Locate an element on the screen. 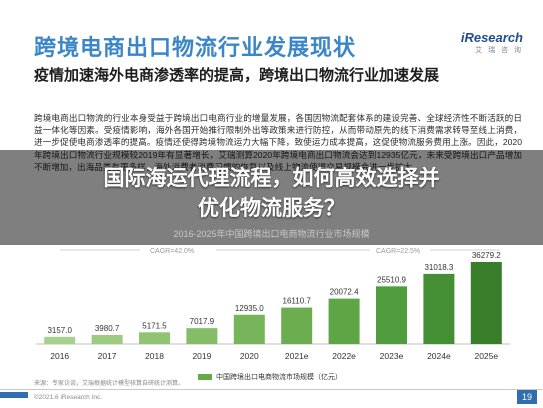 Image resolution: width=543 pixels, height=408 pixels. chart-subtitle: 2016-2025年中国跨境出口电商物流行业市场规模 is located at coordinates (271, 234).